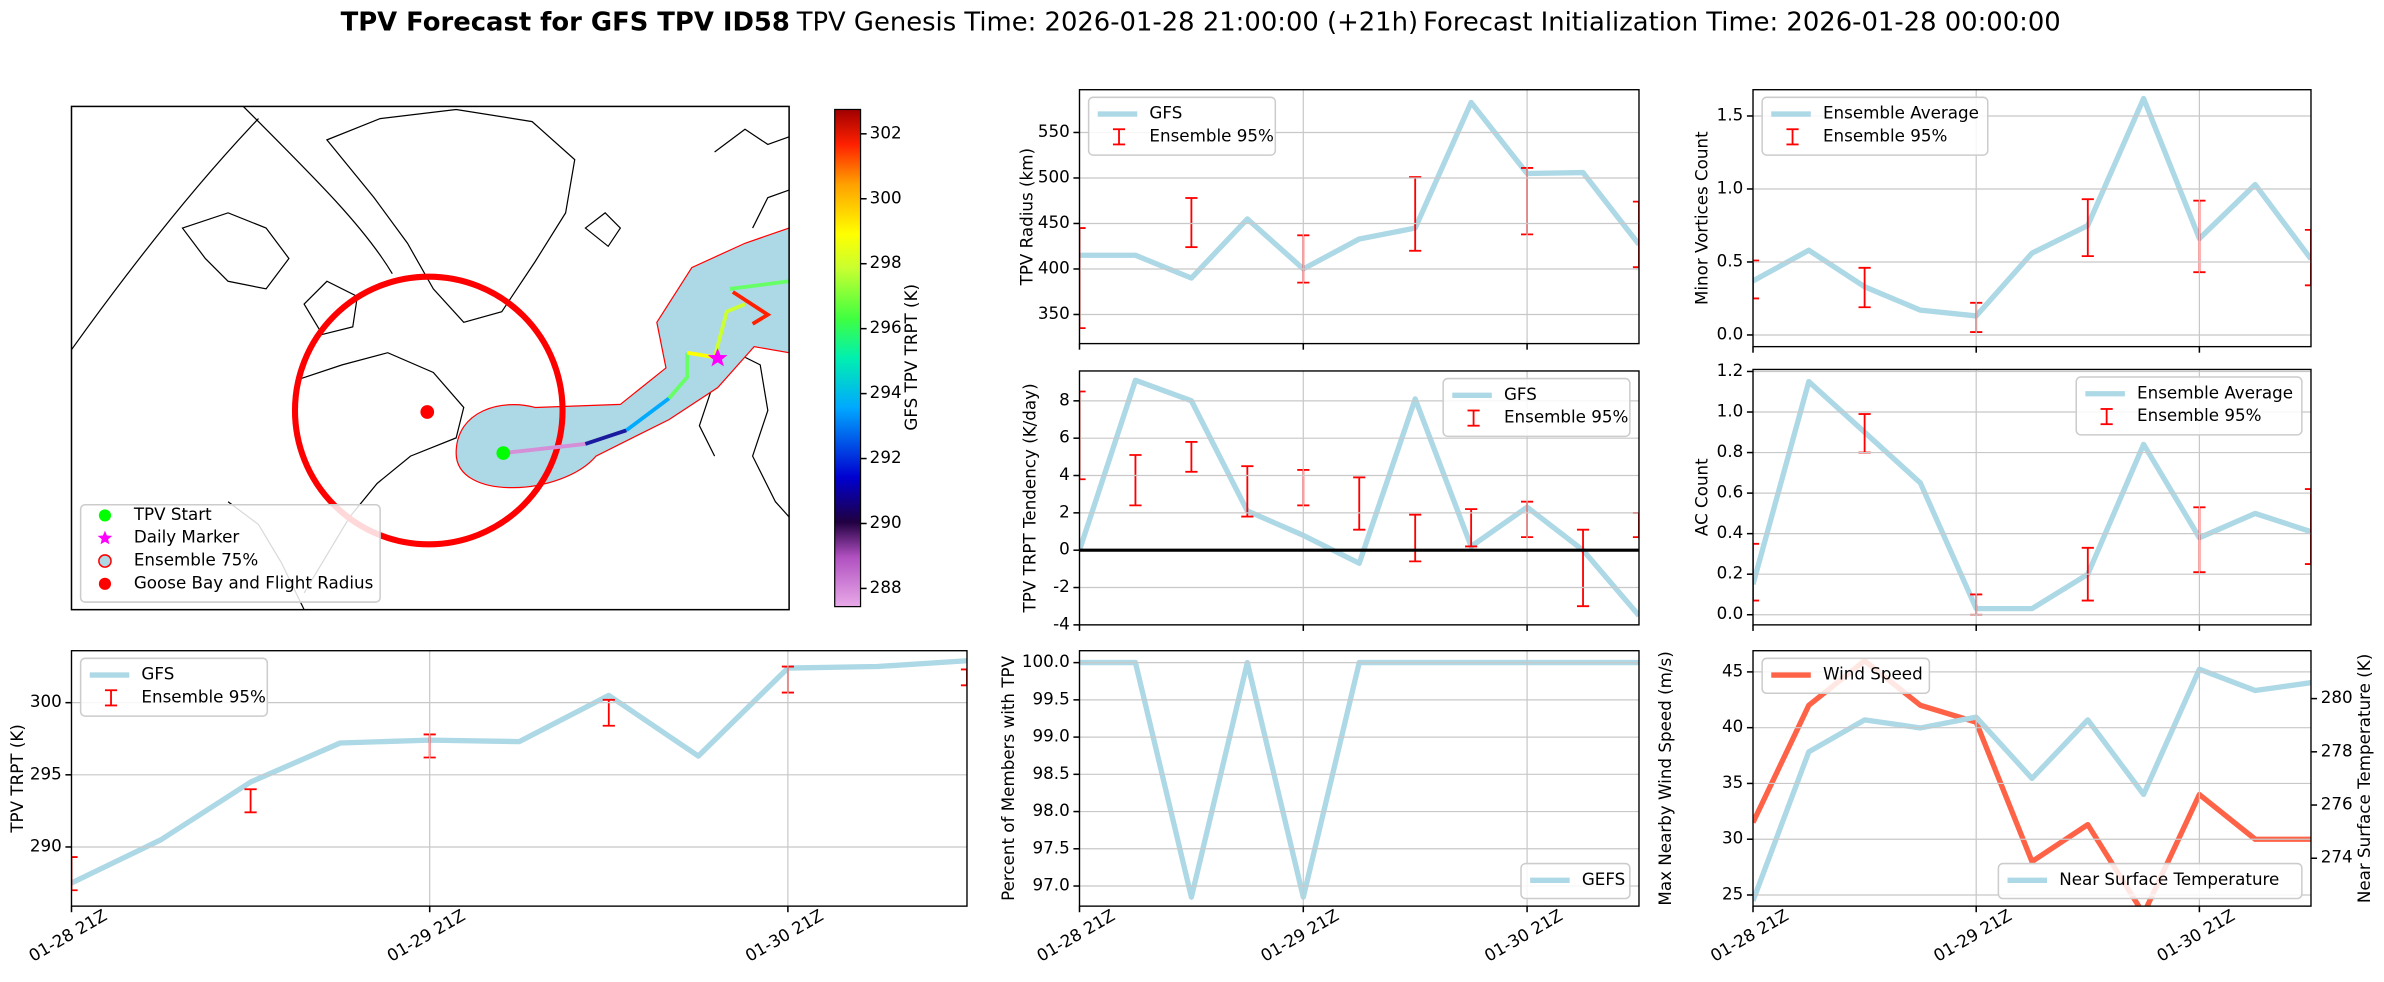  Describe the element at coordinates (886, 327) in the screenshot. I see `colorbar-tick-label: 296` at that location.